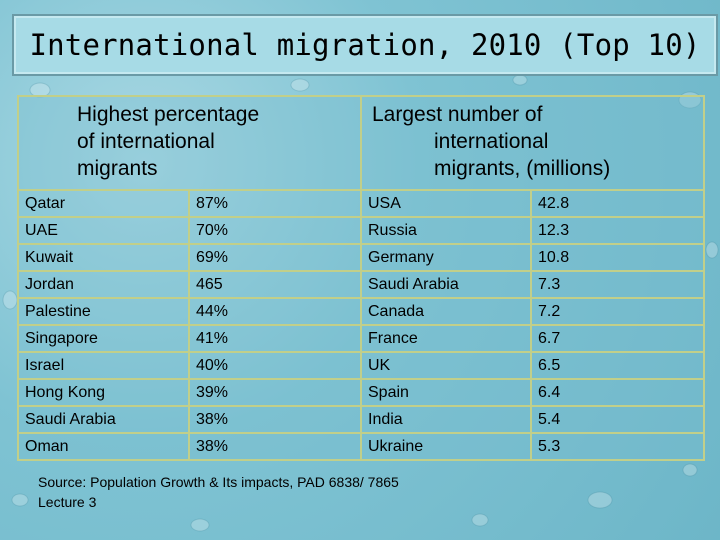 This screenshot has height=540, width=720. What do you see at coordinates (117, 168) in the screenshot?
I see `header-left-line: migrants` at bounding box center [117, 168].